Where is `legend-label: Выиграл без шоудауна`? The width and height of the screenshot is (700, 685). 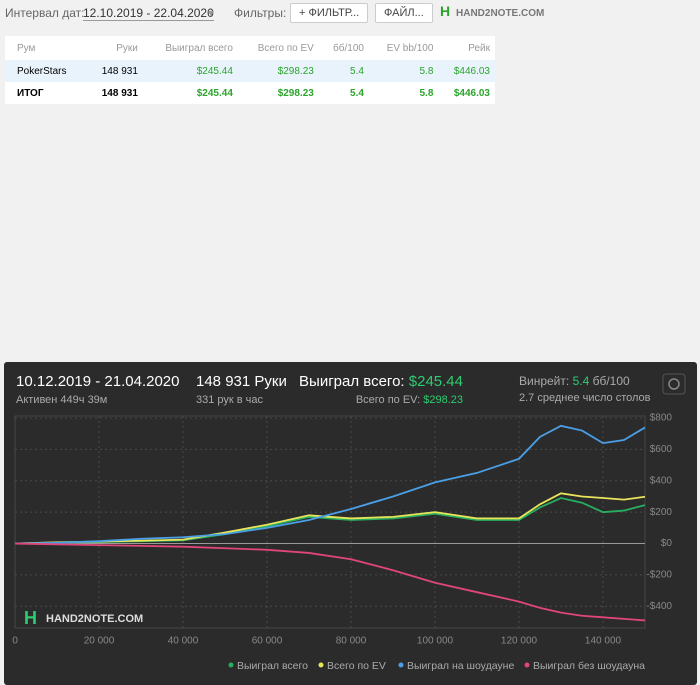
legend-label: Выиграл без шоудауна is located at coordinates (589, 666).